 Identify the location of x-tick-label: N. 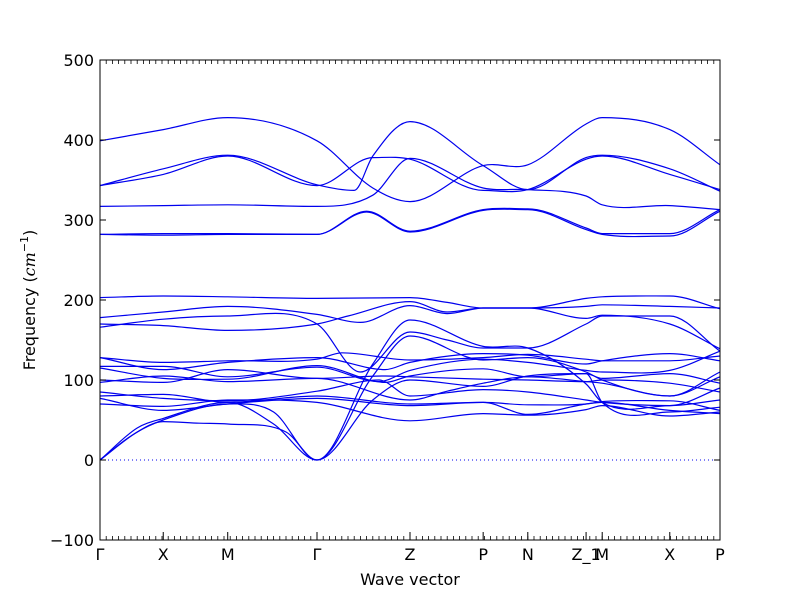
(528, 554).